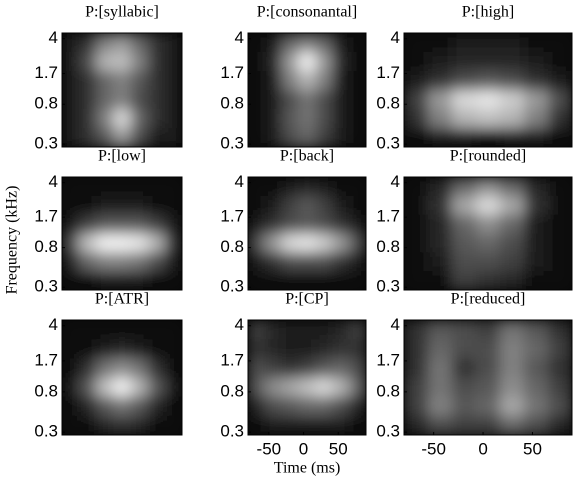 This screenshot has height=485, width=575. What do you see at coordinates (269, 448) in the screenshot?
I see `x-tick-label: -50` at bounding box center [269, 448].